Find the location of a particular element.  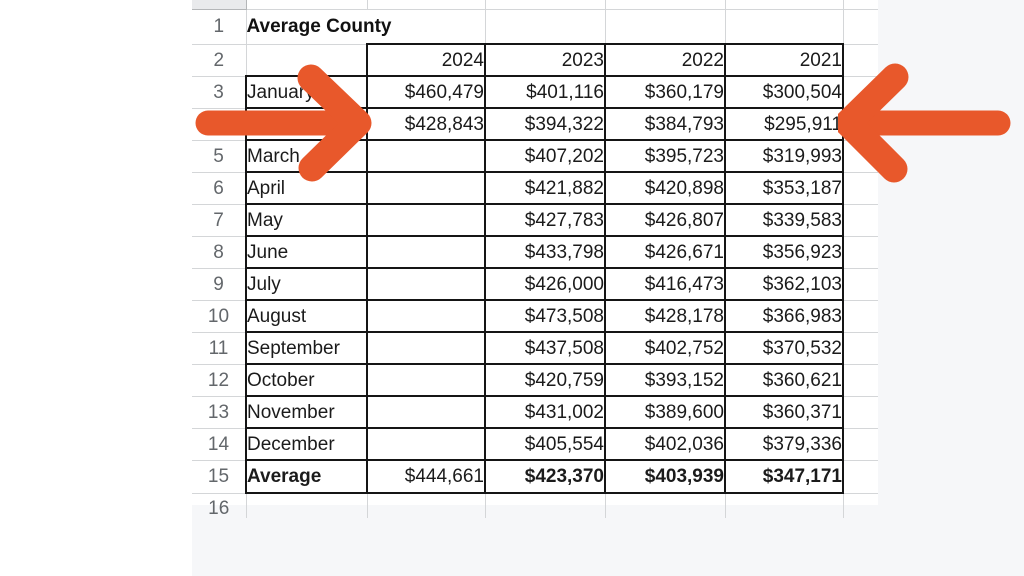

year-header-cell: 2022 is located at coordinates (665, 60).